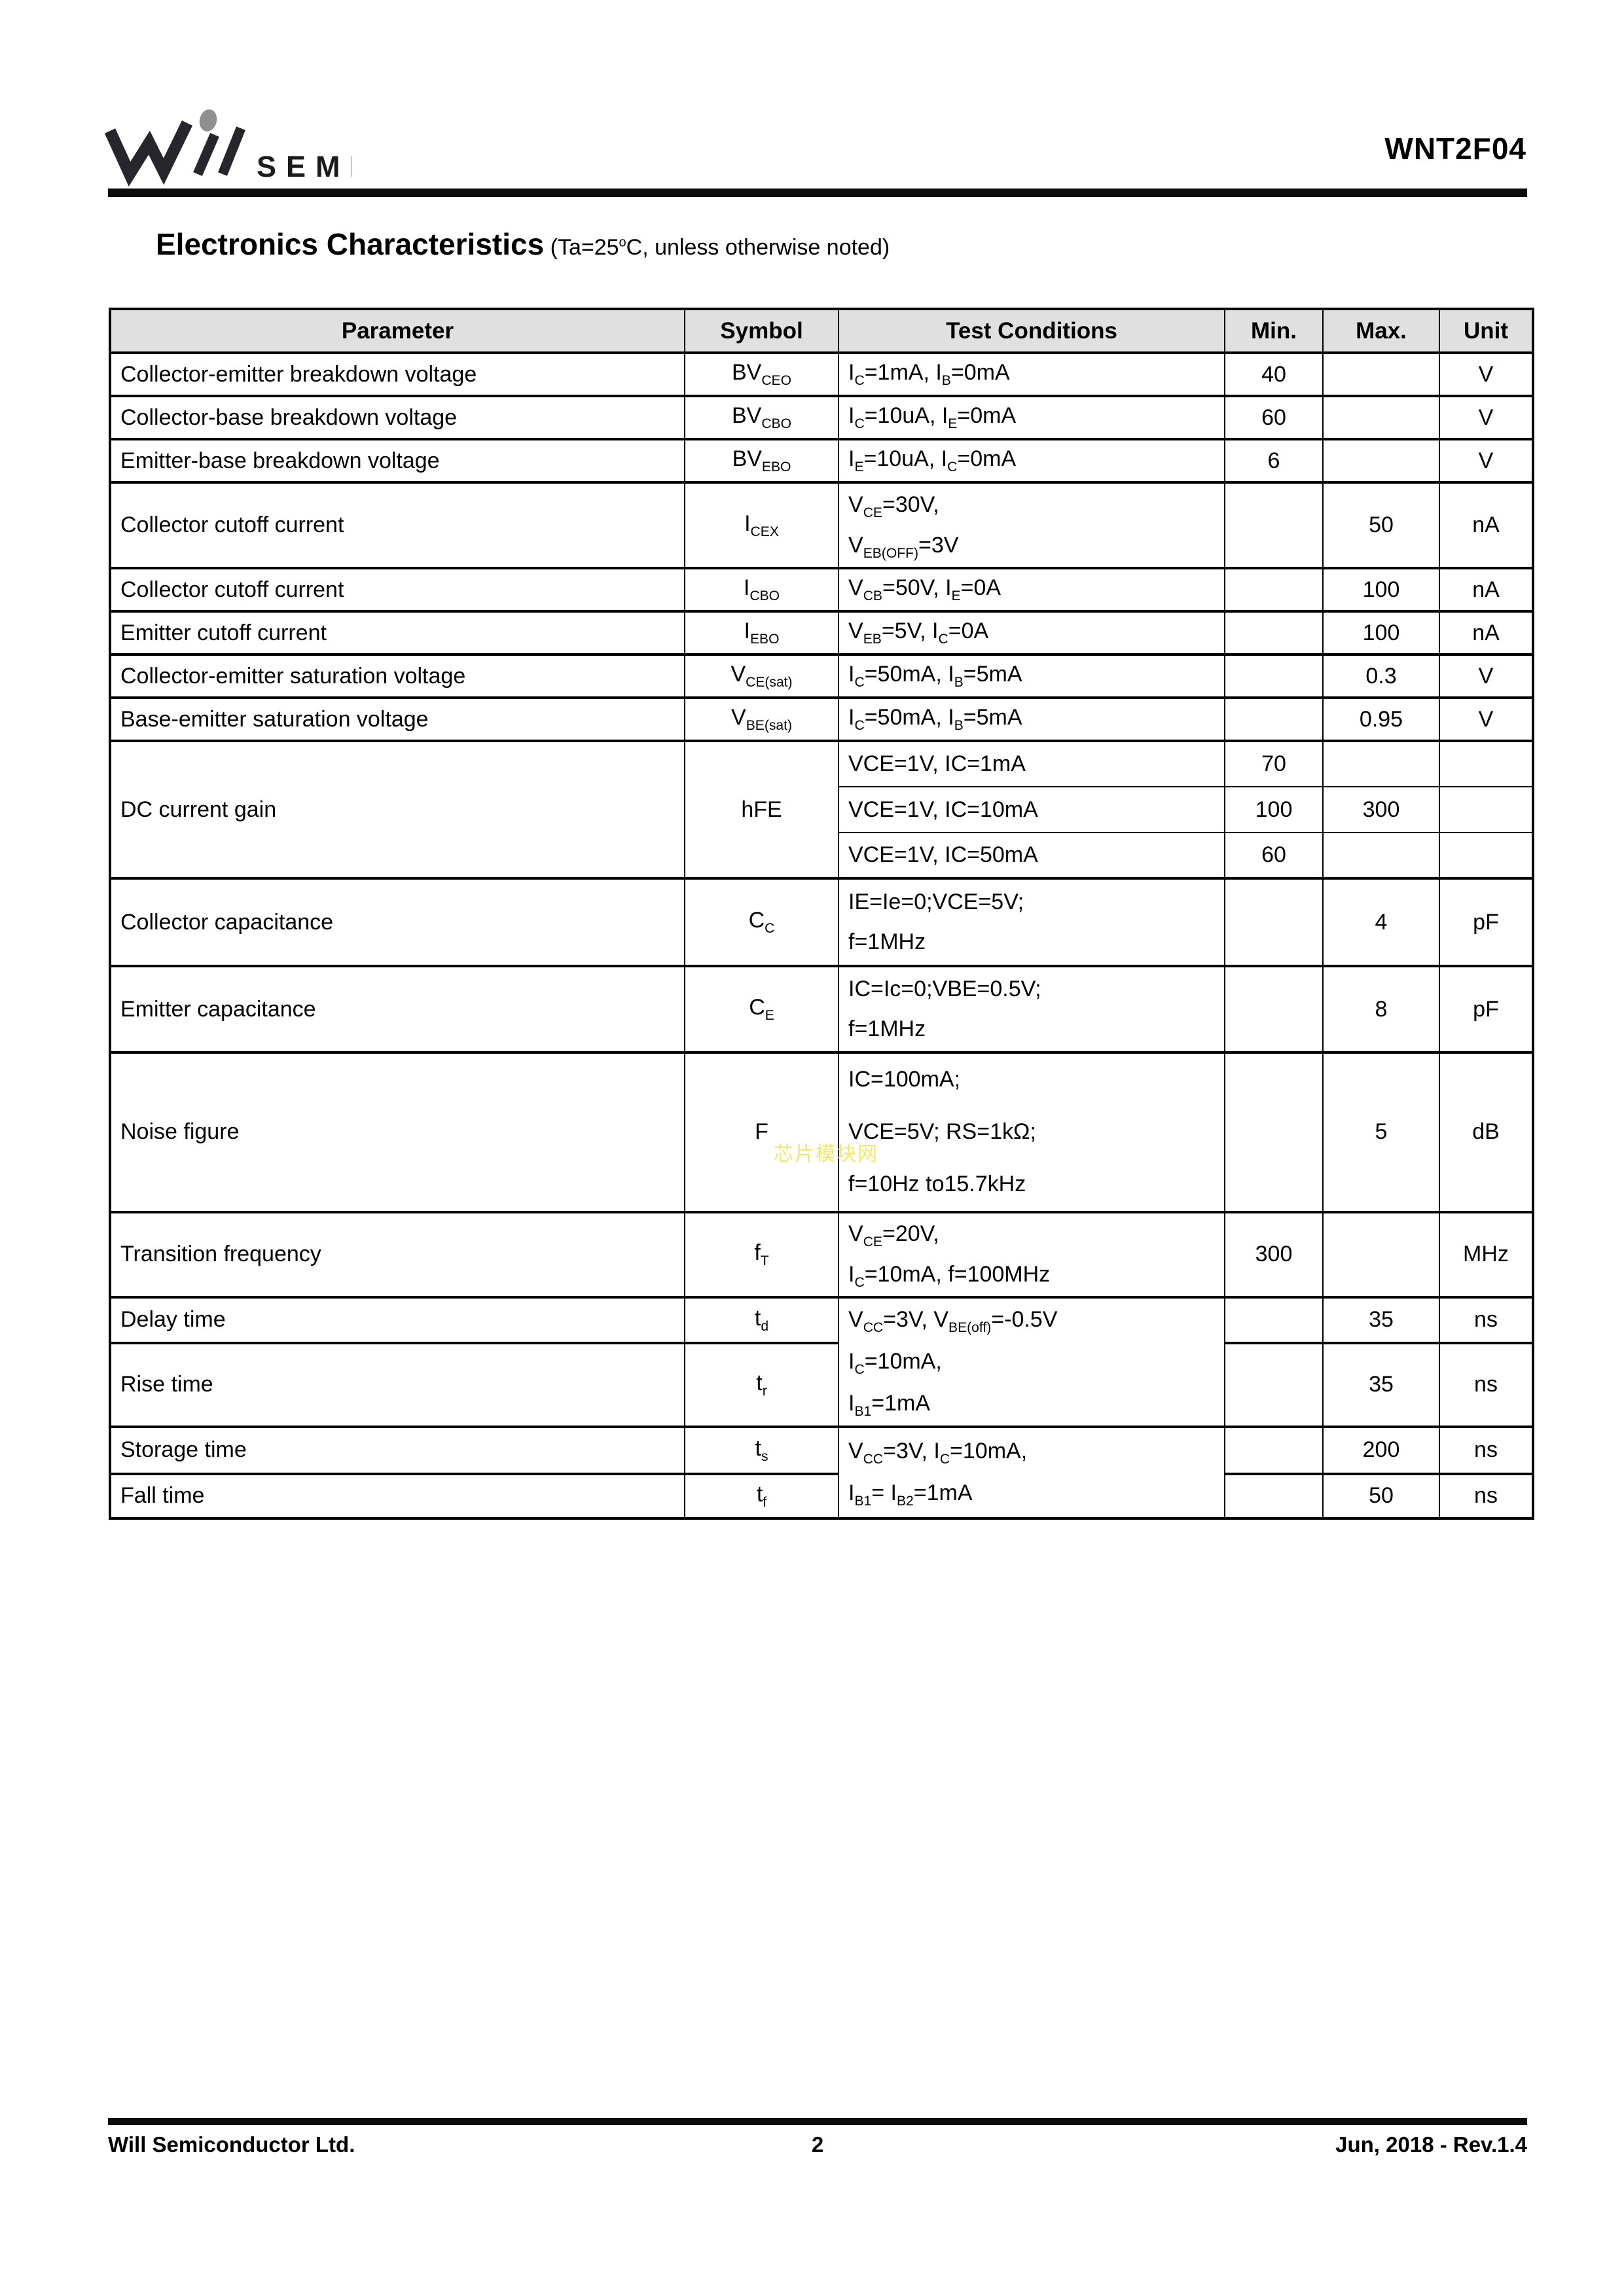 This screenshot has height=2296, width=1624. I want to click on unit-cell: dB, so click(1486, 1132).